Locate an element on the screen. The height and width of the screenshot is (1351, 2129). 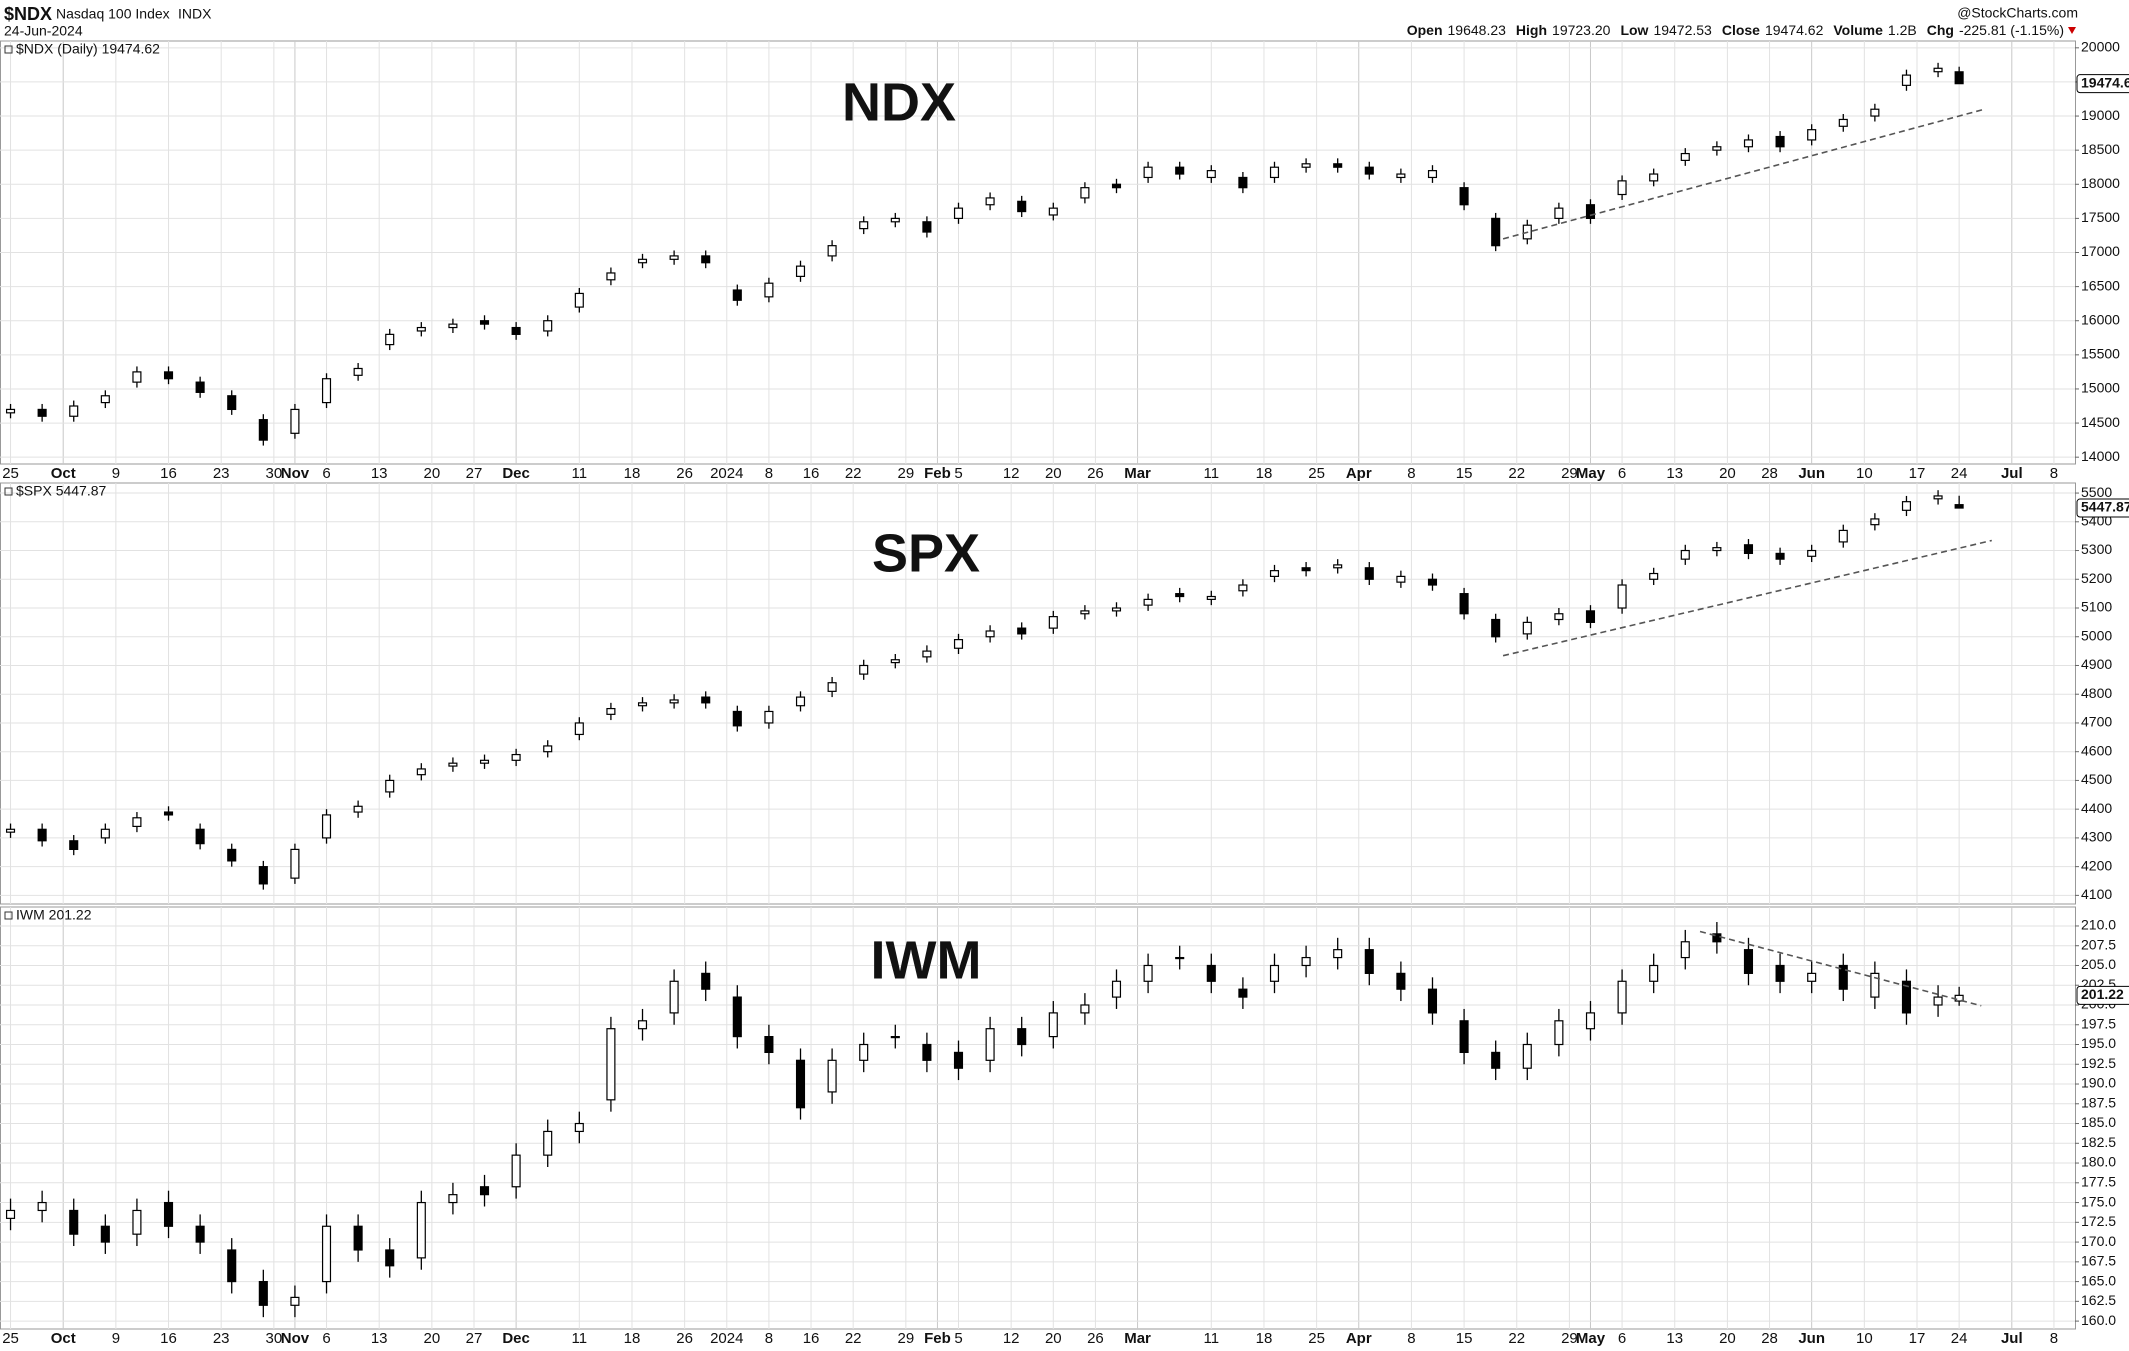
quote-value: -225.81 (-1.15%) is located at coordinates (2011, 30).